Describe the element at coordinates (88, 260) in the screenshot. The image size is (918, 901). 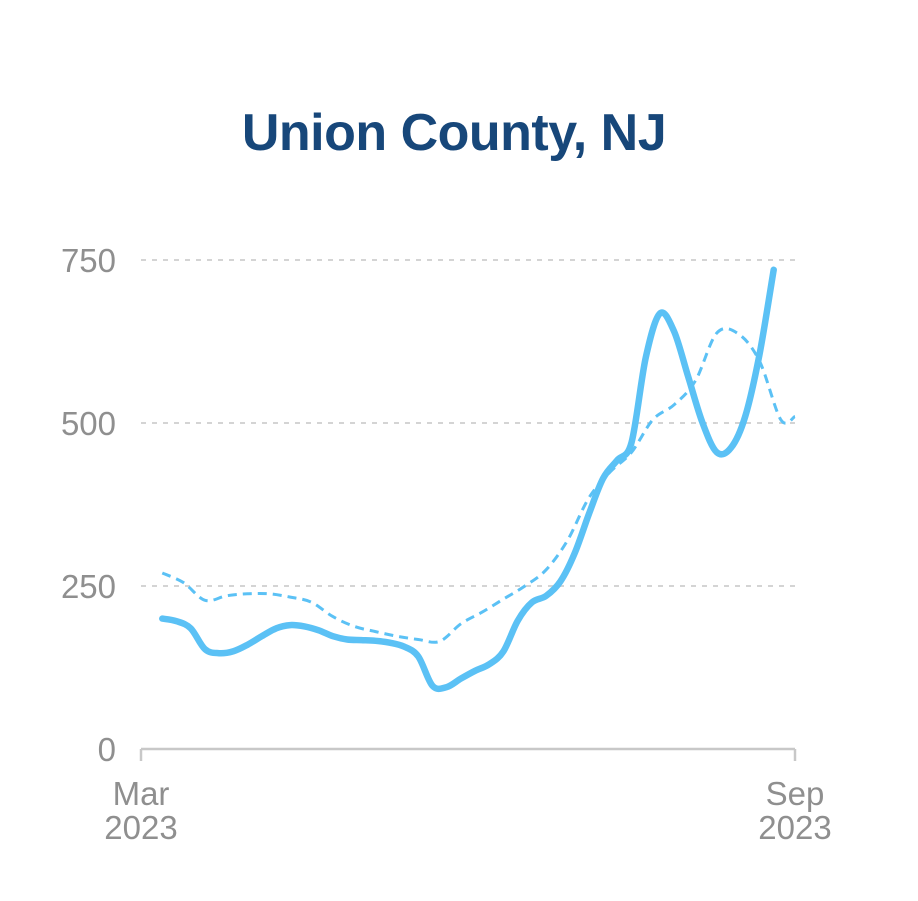
I see `y-tick-label-750: 750` at that location.